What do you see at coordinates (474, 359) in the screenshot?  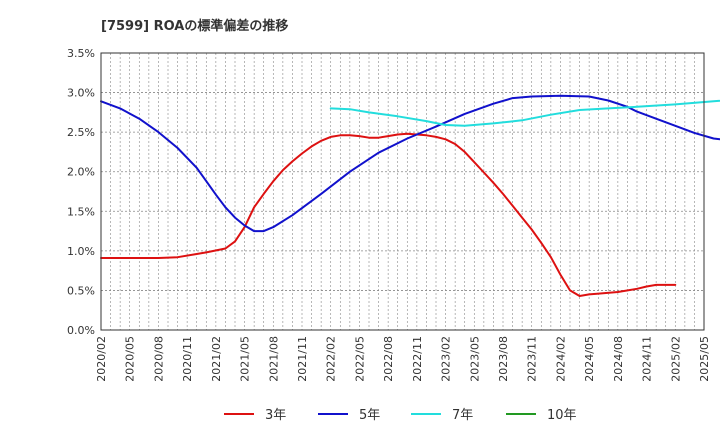 I see `x-tick-label: 2023/05` at bounding box center [474, 359].